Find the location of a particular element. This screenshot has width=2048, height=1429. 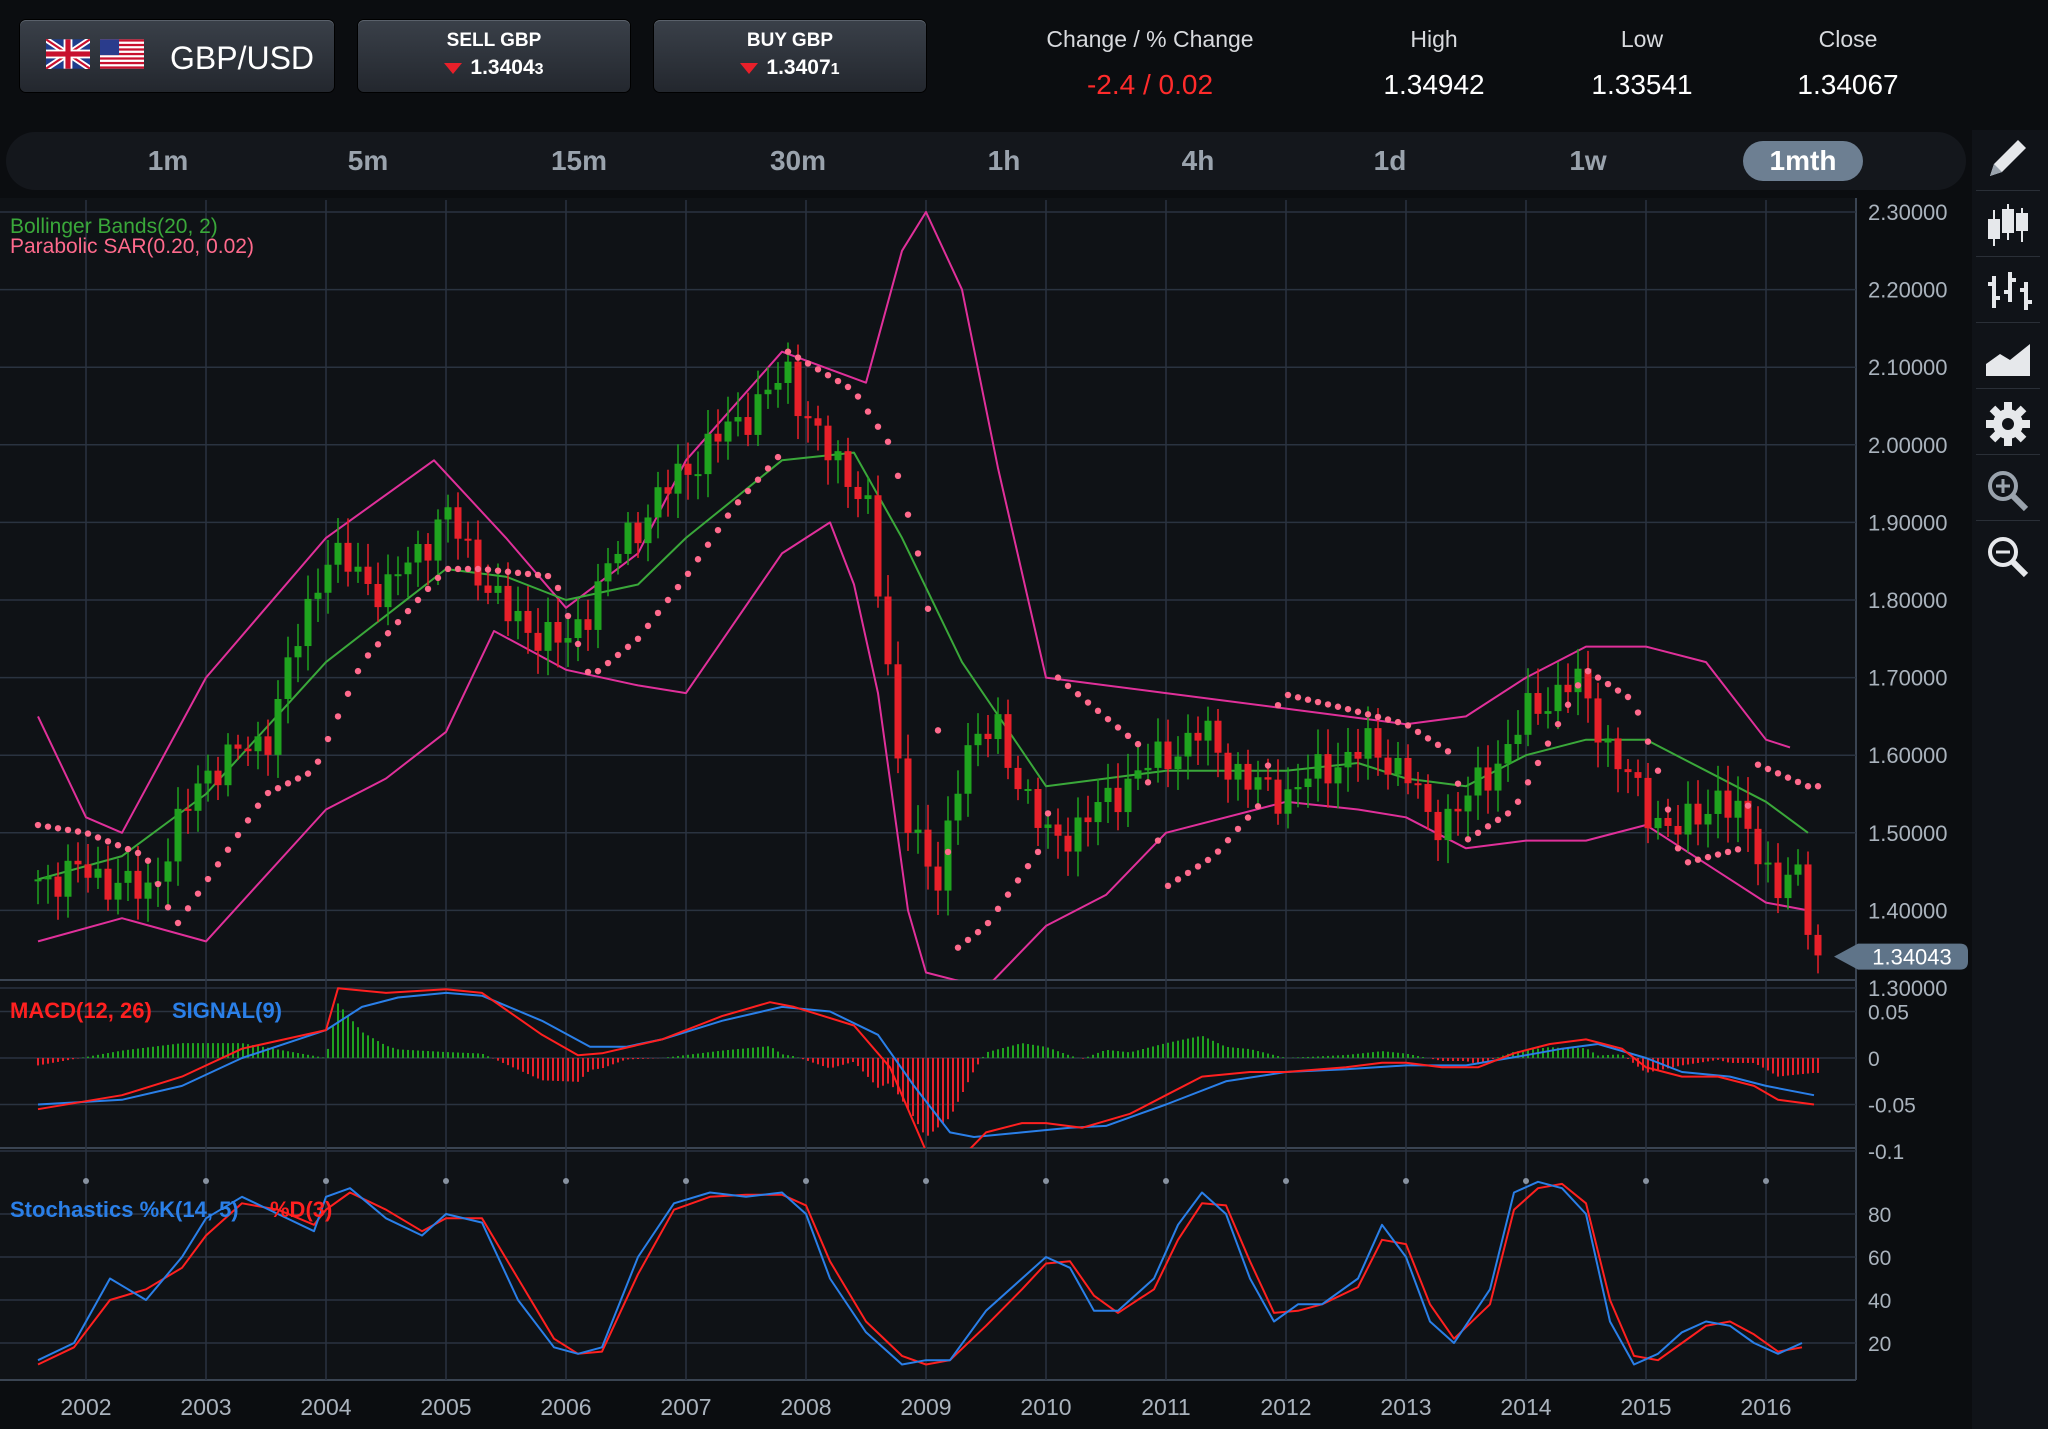

x-tick-label: 2010 is located at coordinates (1045, 1407).